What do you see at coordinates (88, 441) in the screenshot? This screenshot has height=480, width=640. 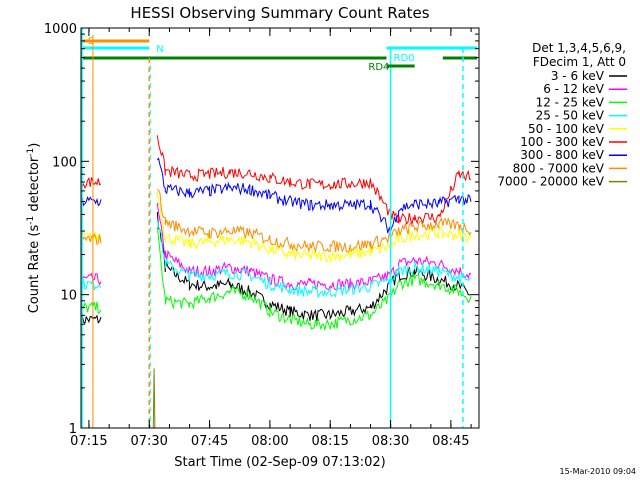 I see `x-tick-label-0: 07:15` at bounding box center [88, 441].